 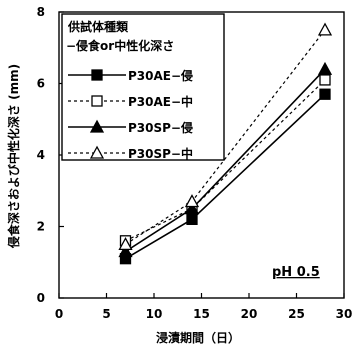 I want to click on legend-label: P30SP−侵, so click(x=160, y=127).